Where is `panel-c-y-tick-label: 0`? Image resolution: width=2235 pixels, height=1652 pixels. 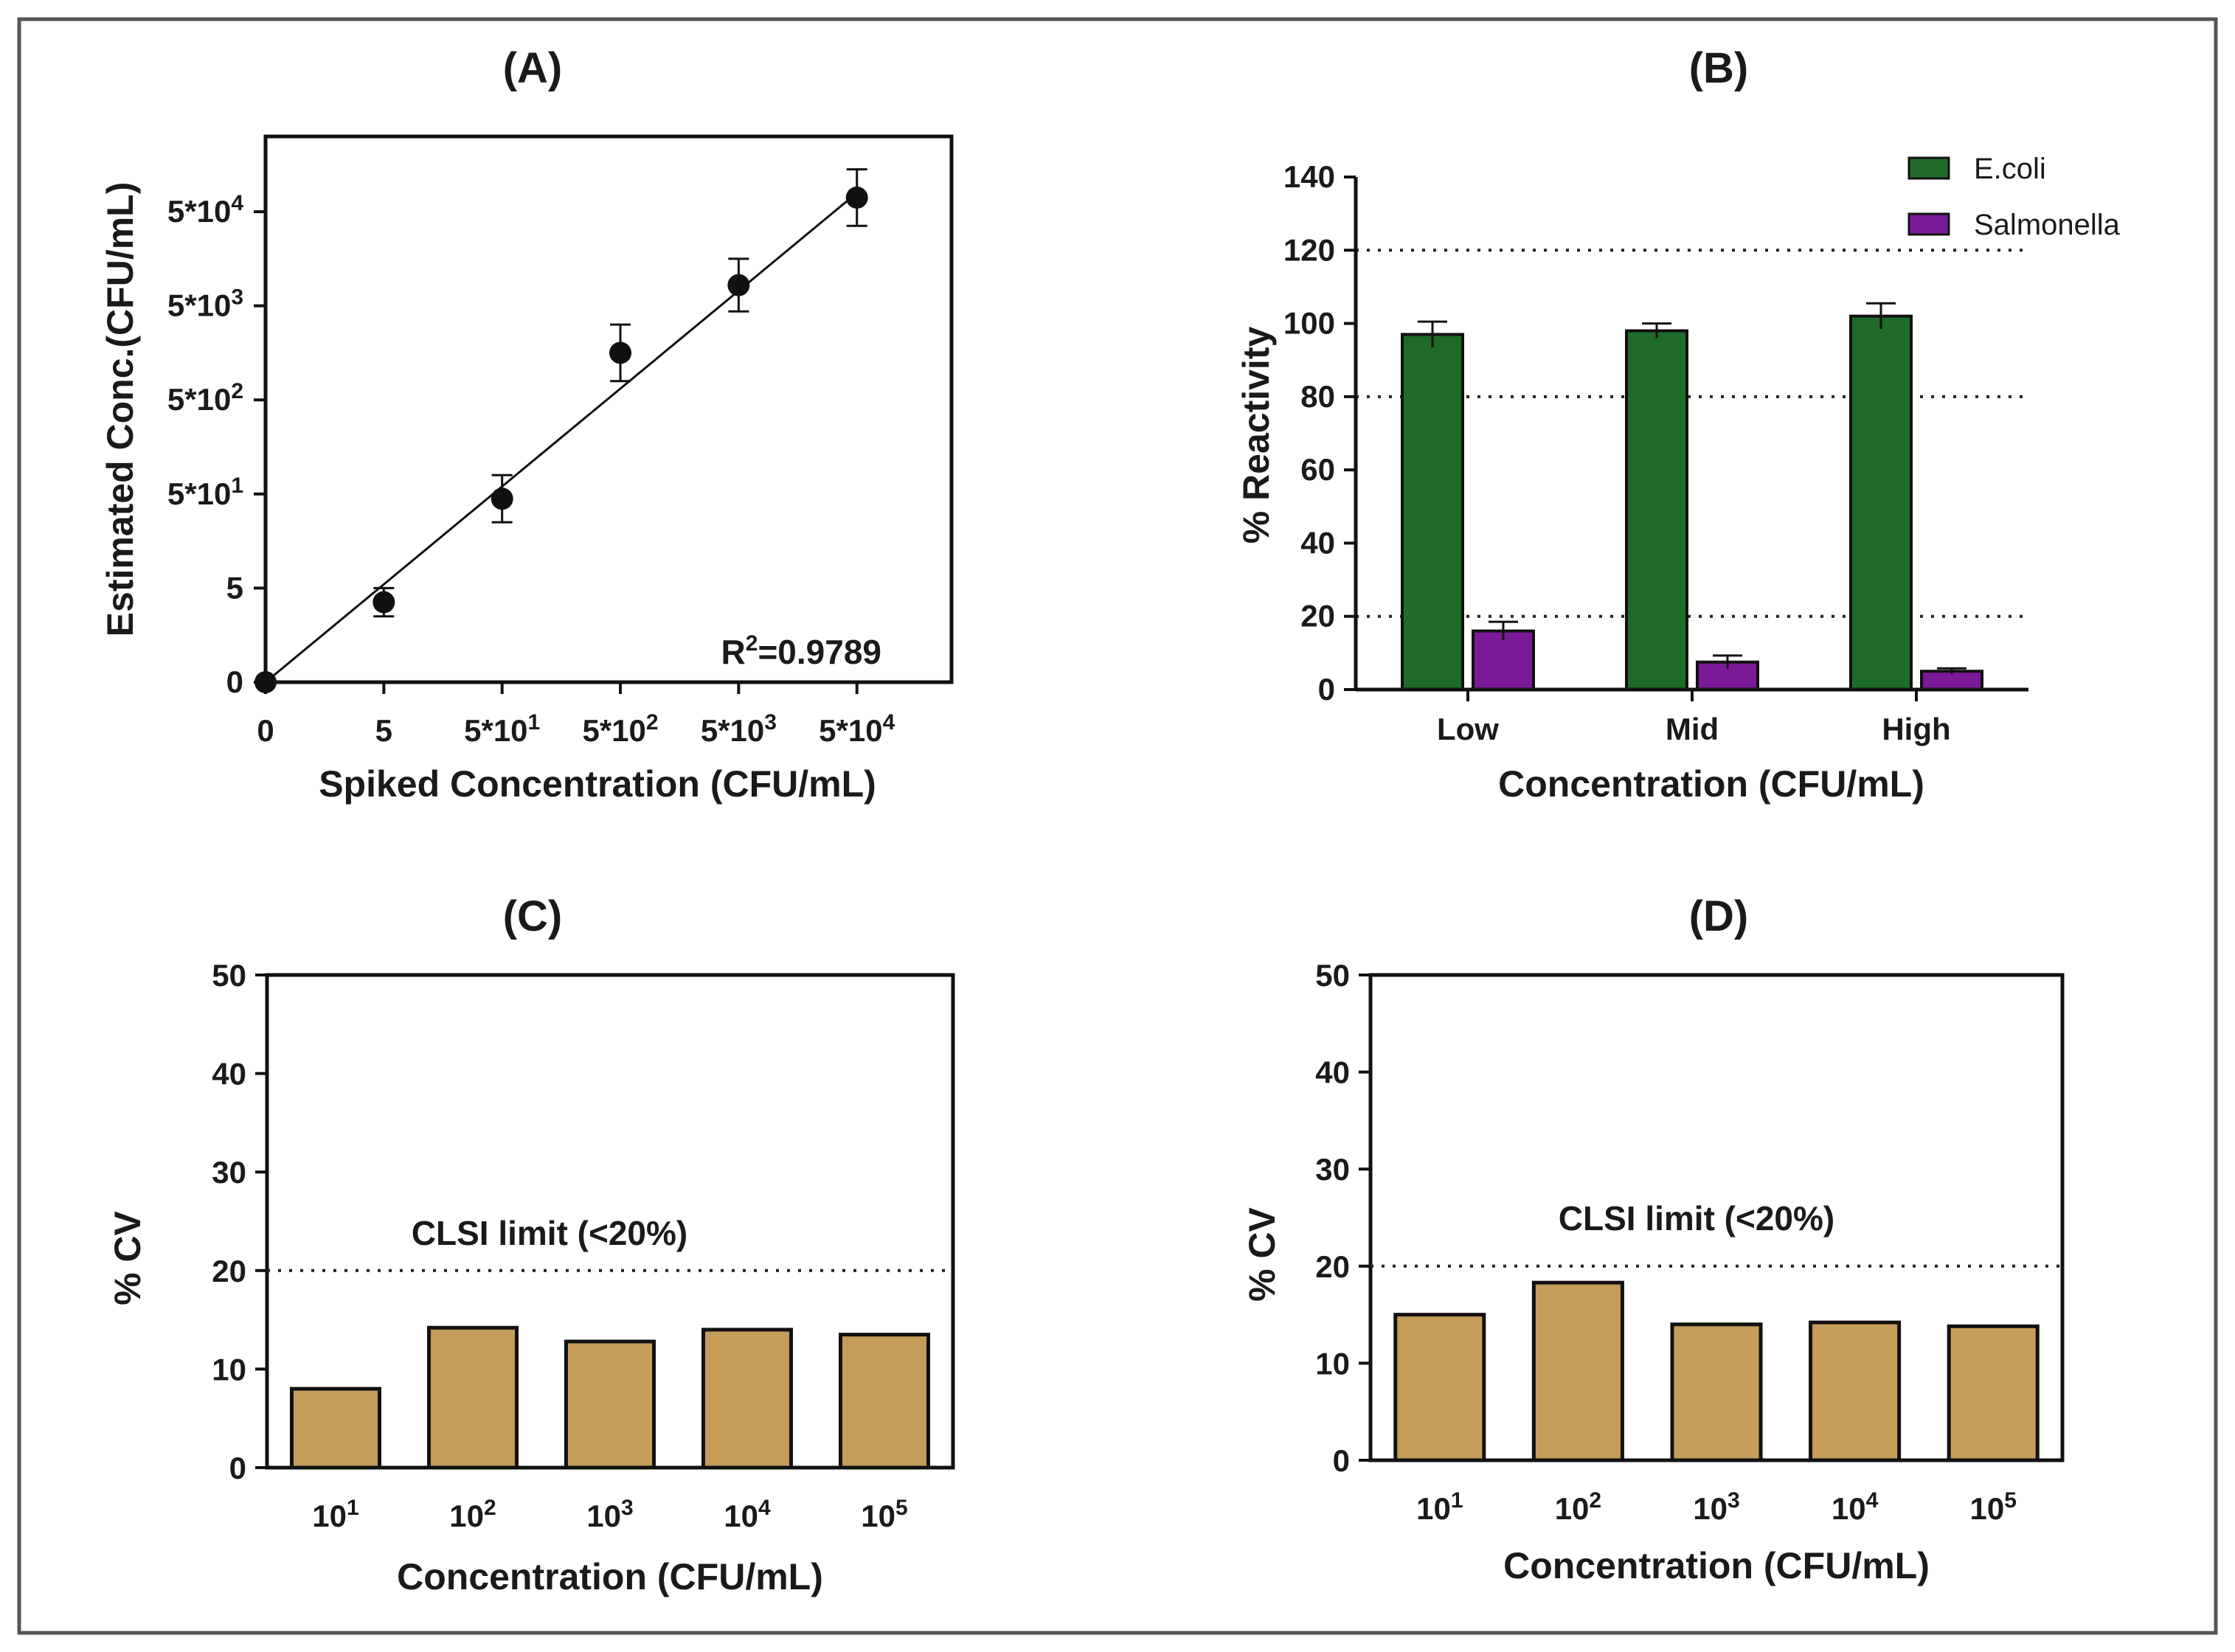
panel-c-y-tick-label: 0 is located at coordinates (238, 1468).